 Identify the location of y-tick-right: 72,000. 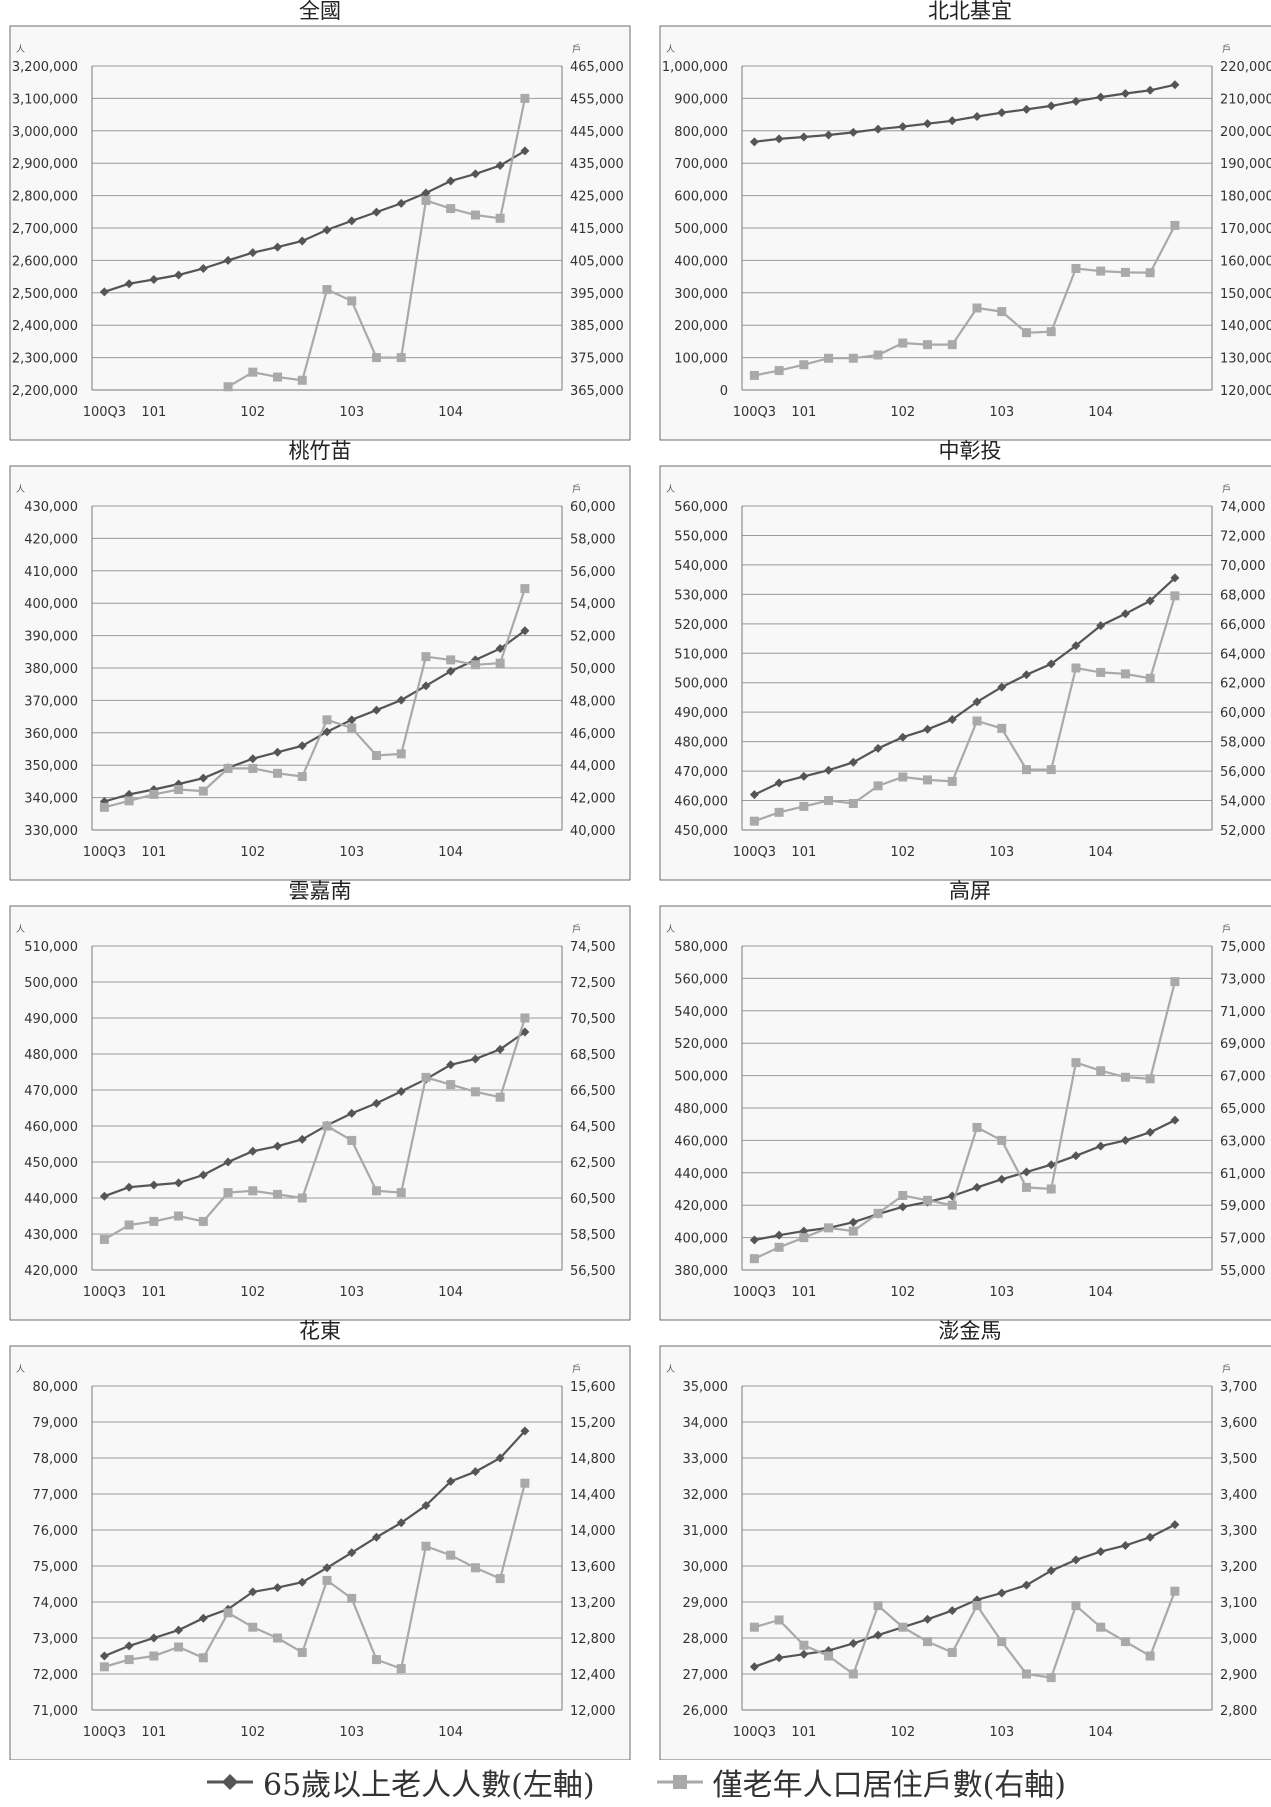
(1243, 536).